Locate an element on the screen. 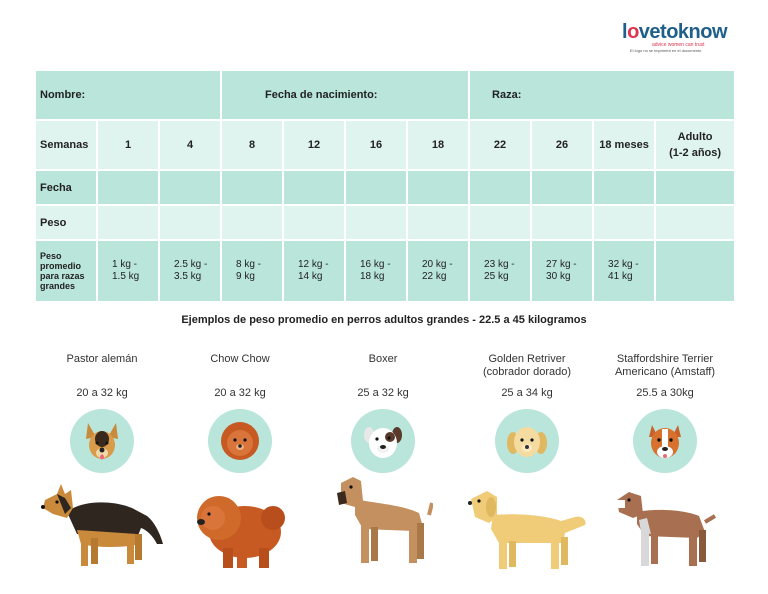 This screenshot has height=594, width=768. avg-weight-min: 8 kg - is located at coordinates (249, 264).